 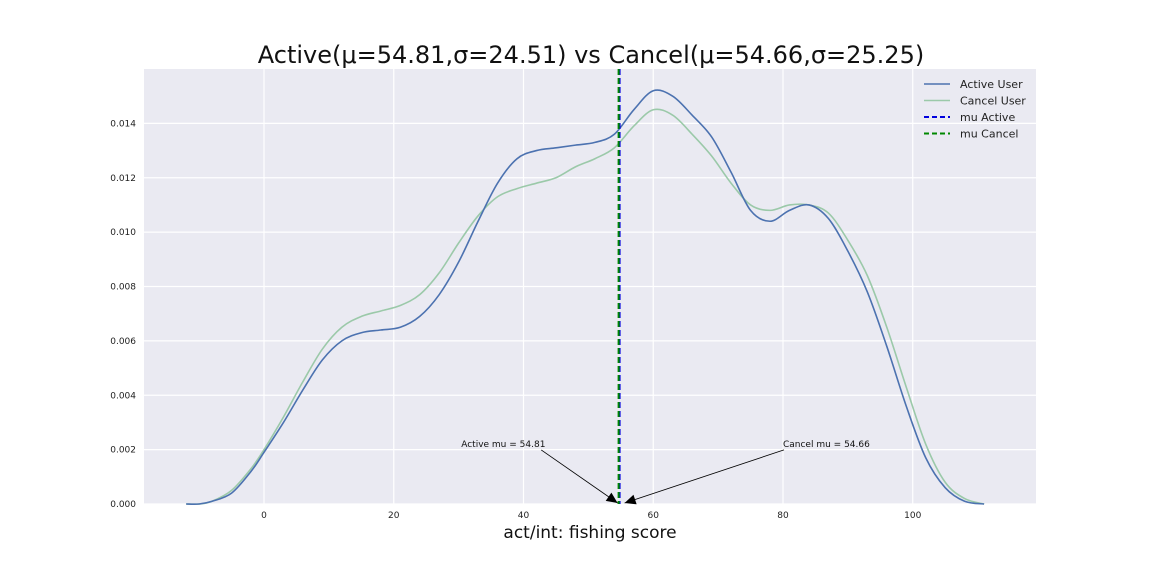 What do you see at coordinates (989, 134) in the screenshot?
I see `legend-label-mu-cancel: mu Cancel` at bounding box center [989, 134].